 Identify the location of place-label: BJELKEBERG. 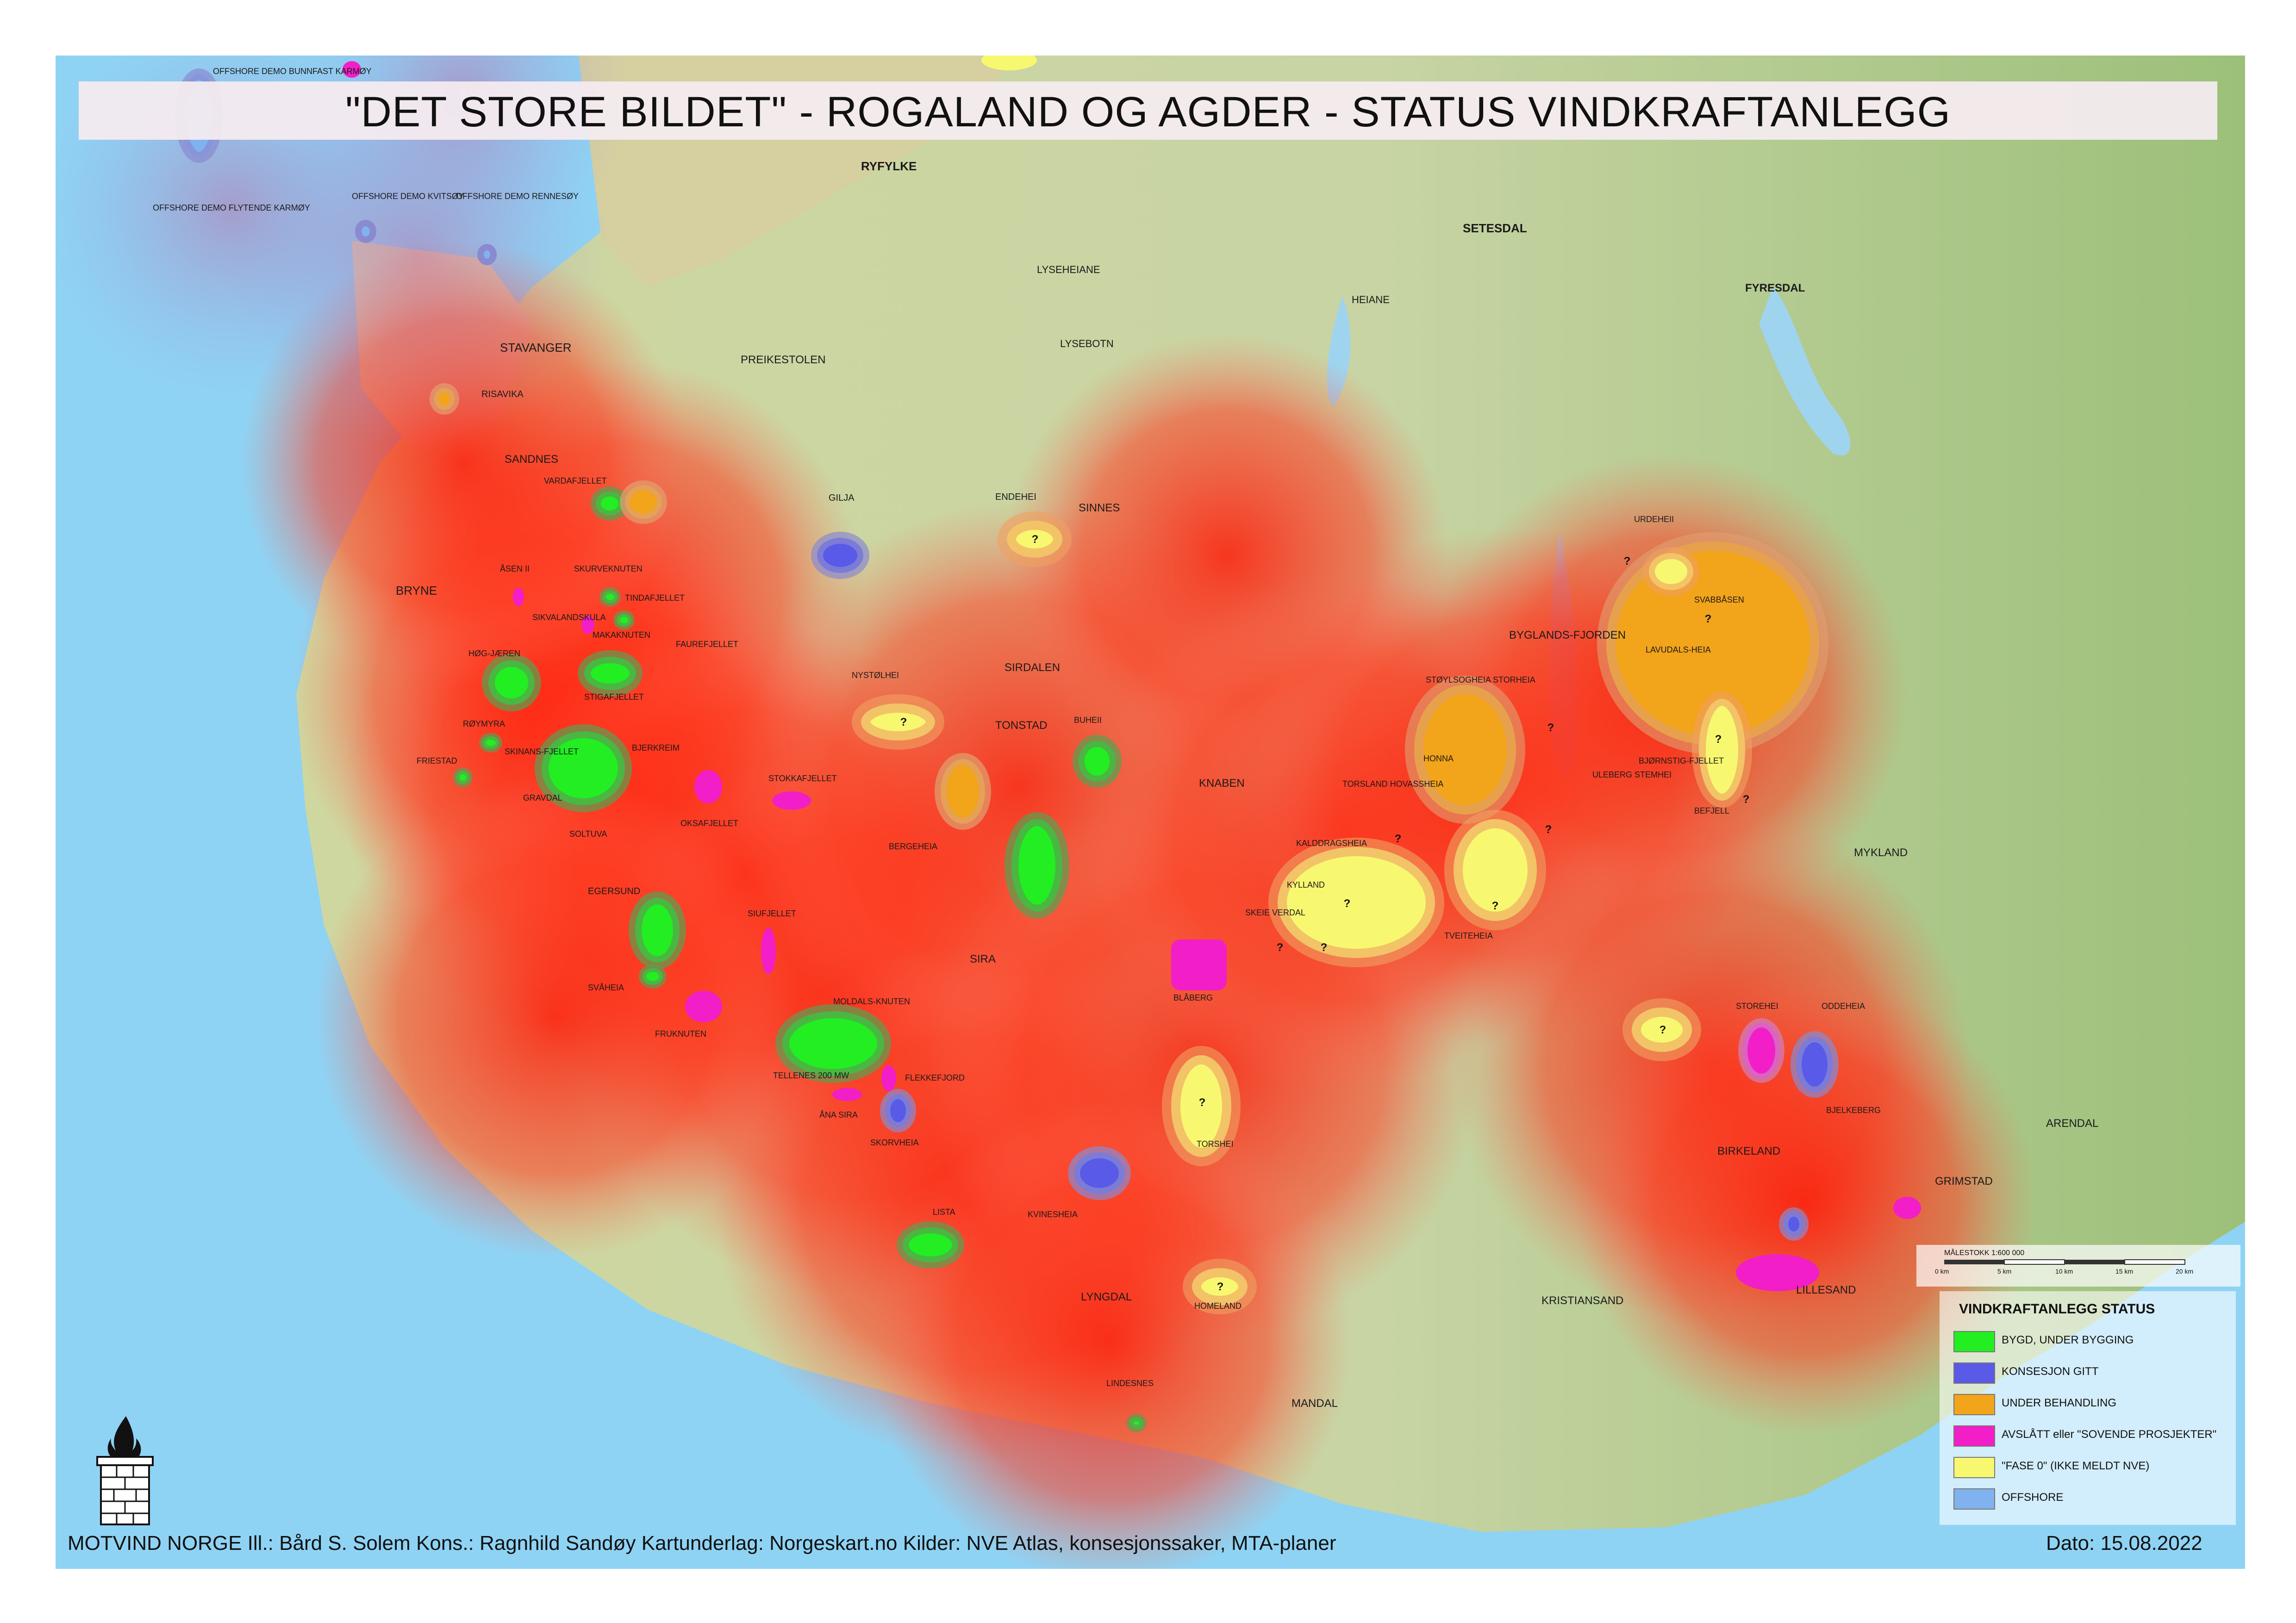
(1853, 1110).